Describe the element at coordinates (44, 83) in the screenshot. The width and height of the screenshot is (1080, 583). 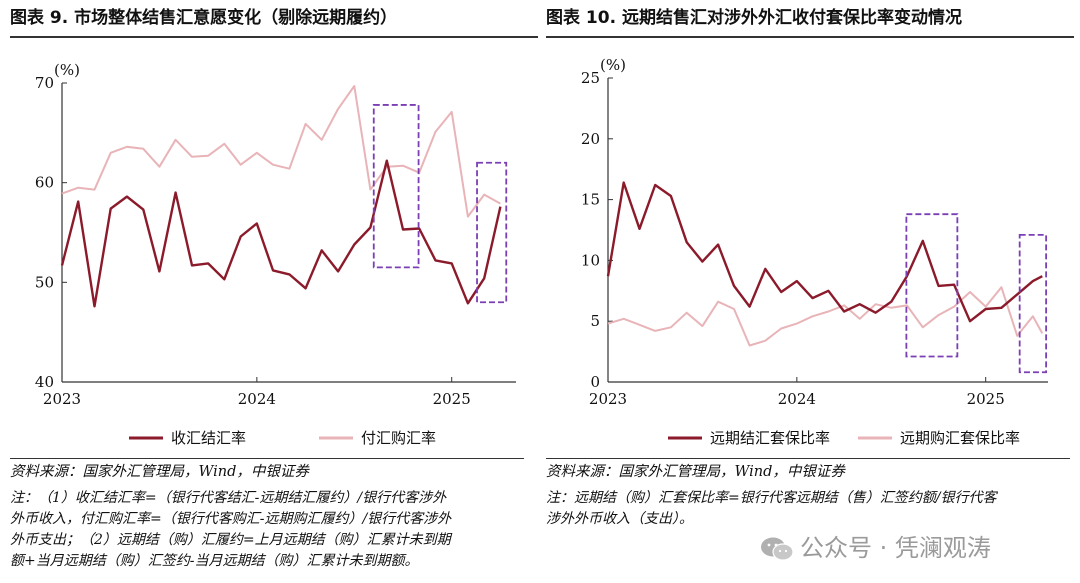
I see `y-tick-label: 70` at that location.